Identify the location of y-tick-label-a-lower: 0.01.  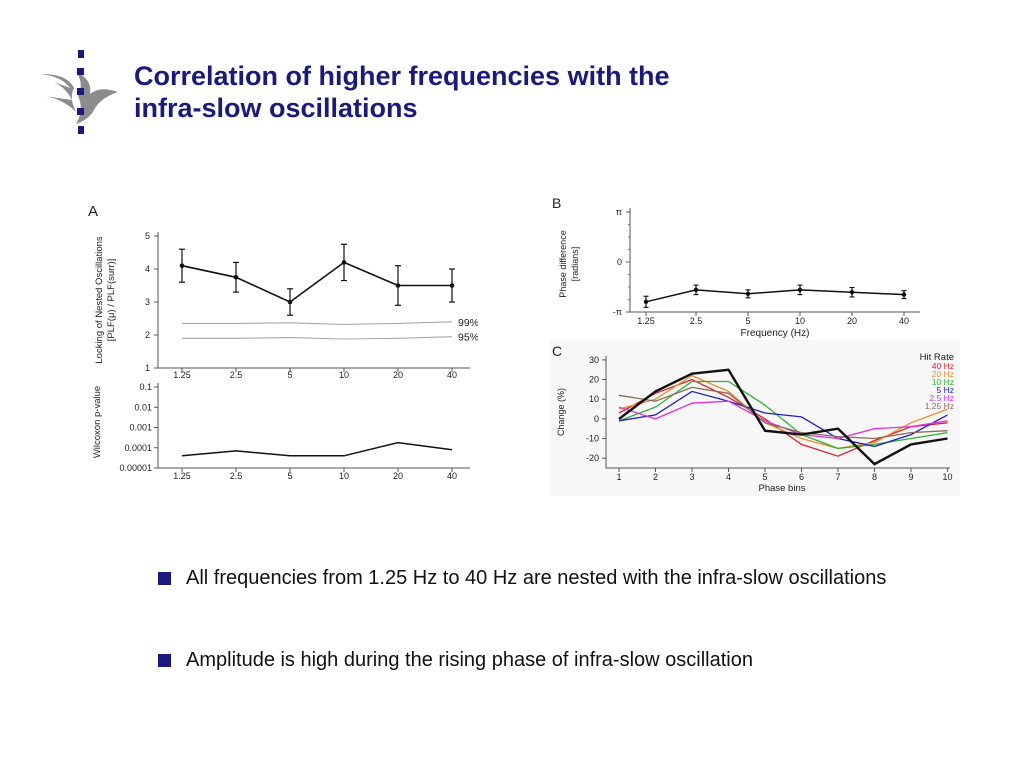
(143, 407).